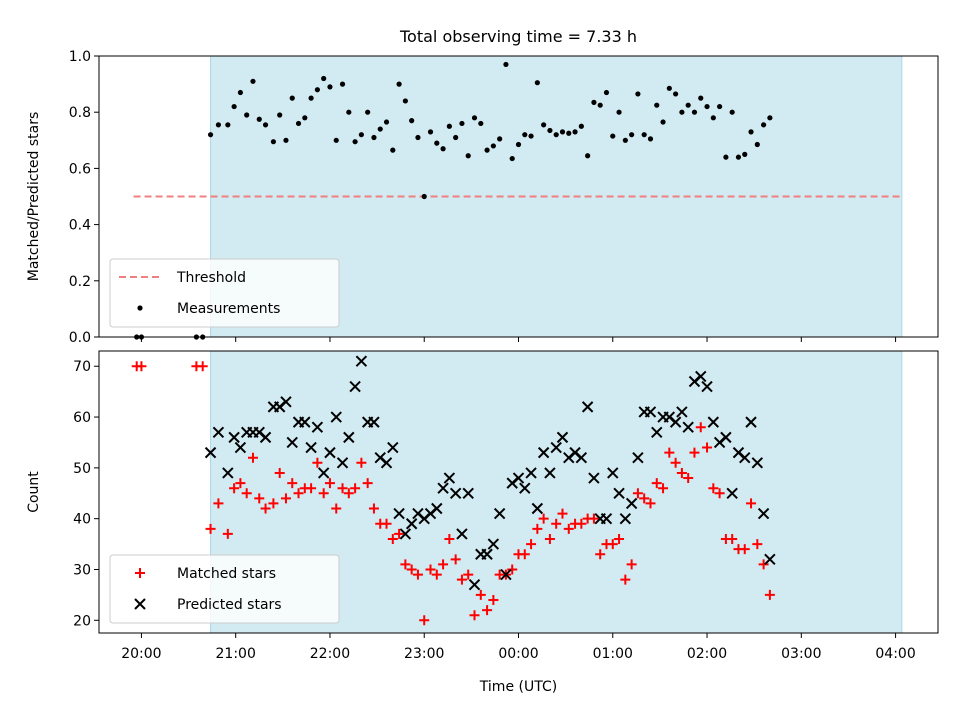 The height and width of the screenshot is (720, 960). I want to click on x-tick-label: 03:00, so click(801, 654).